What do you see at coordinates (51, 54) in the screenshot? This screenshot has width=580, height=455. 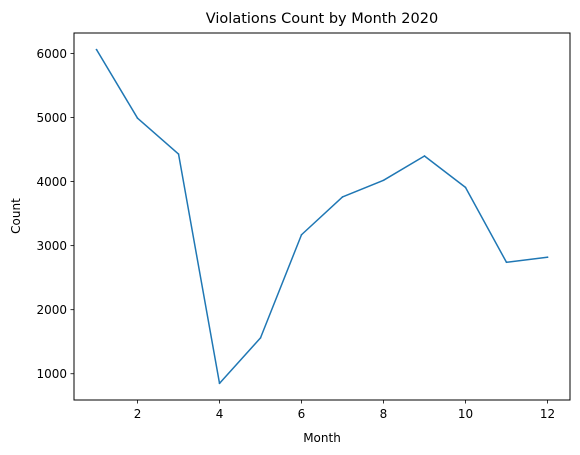 I see `y-tick-label: 6000` at bounding box center [51, 54].